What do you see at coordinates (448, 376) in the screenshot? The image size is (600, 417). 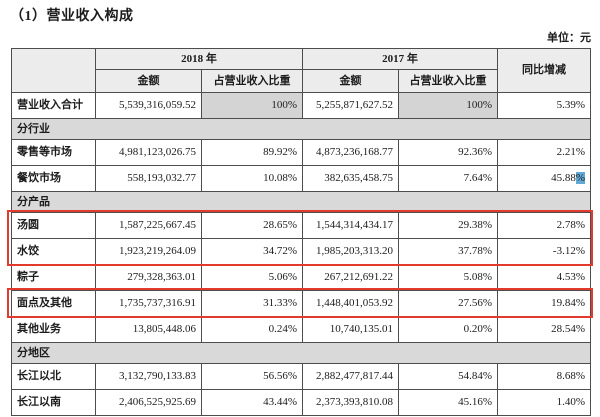 I see `share-2017: 54.84%` at bounding box center [448, 376].